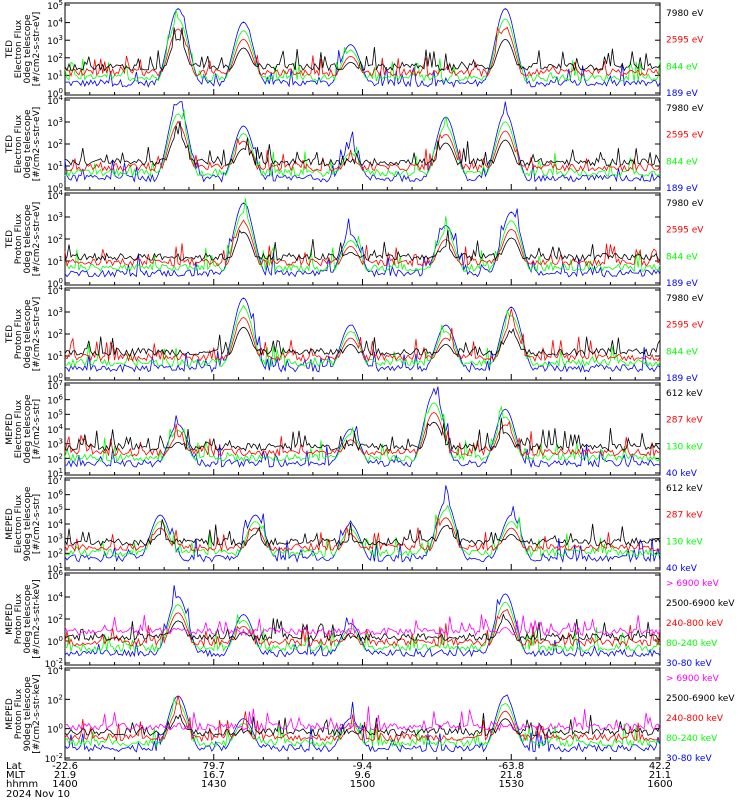 Image resolution: width=750 pixels, height=800 pixels. Describe the element at coordinates (682, 474) in the screenshot. I see `legend-entry: 40 keV` at that location.